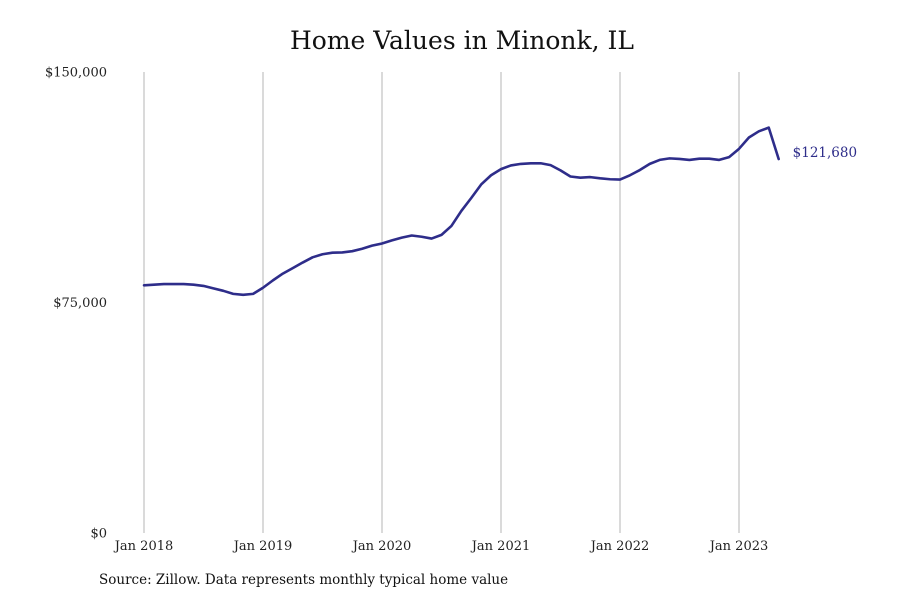 The width and height of the screenshot is (900, 600). What do you see at coordinates (143, 546) in the screenshot?
I see `x-tick-label: Jan 2018` at bounding box center [143, 546].